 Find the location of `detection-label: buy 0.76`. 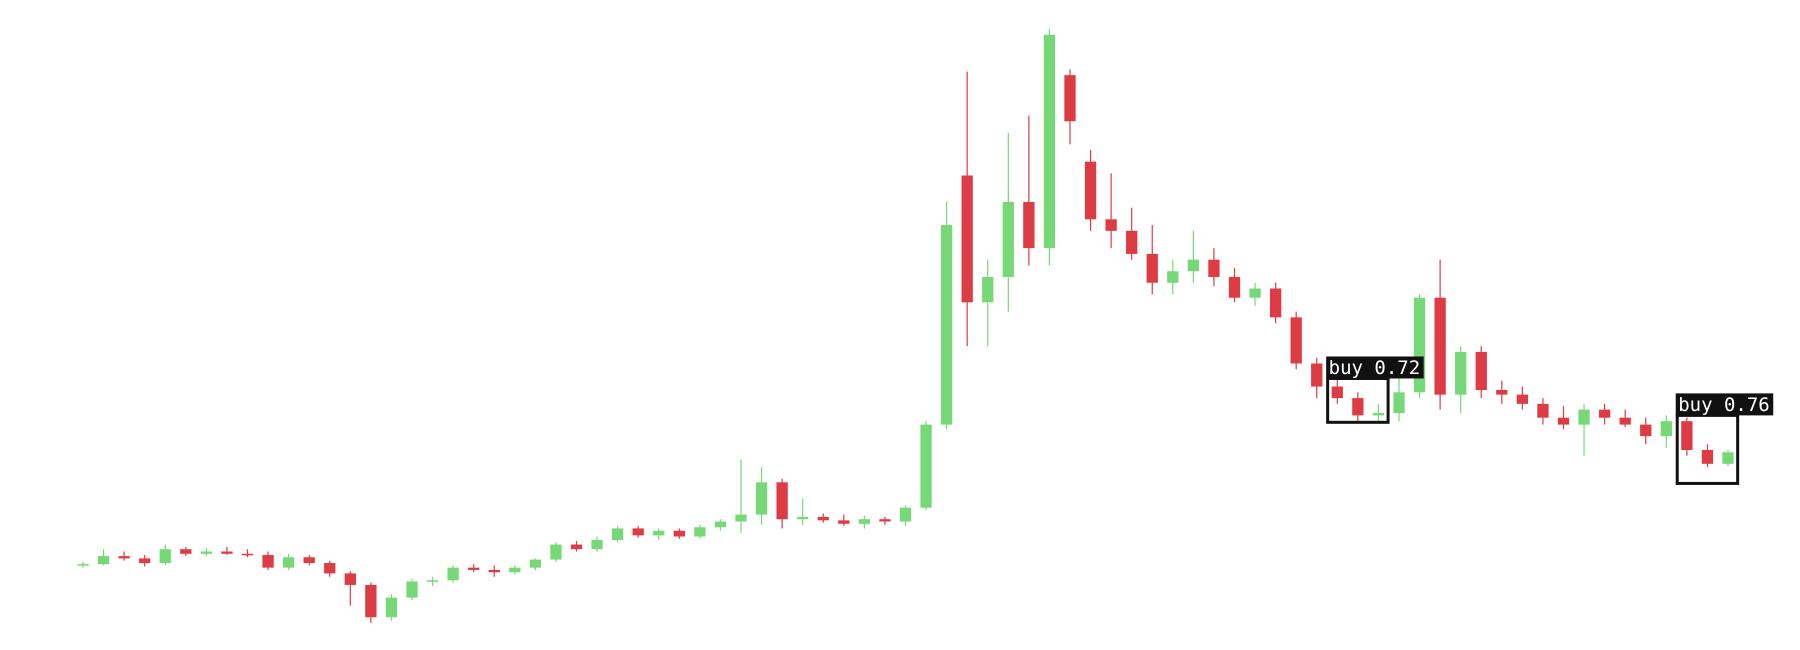

detection-label: buy 0.76 is located at coordinates (1724, 405).